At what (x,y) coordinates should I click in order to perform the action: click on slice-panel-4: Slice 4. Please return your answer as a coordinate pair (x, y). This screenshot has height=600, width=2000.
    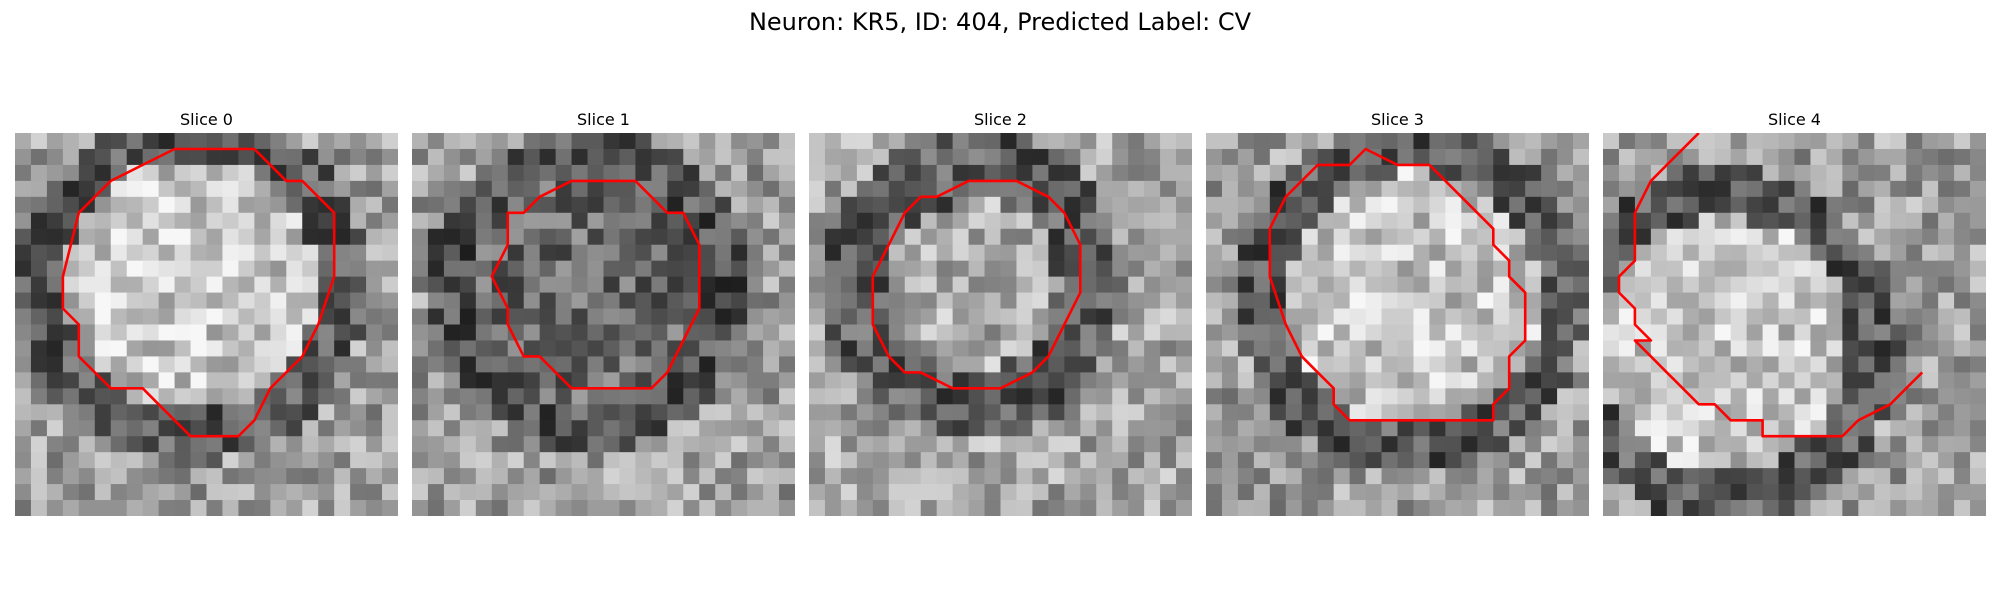
    Looking at the image, I should click on (1794, 311).